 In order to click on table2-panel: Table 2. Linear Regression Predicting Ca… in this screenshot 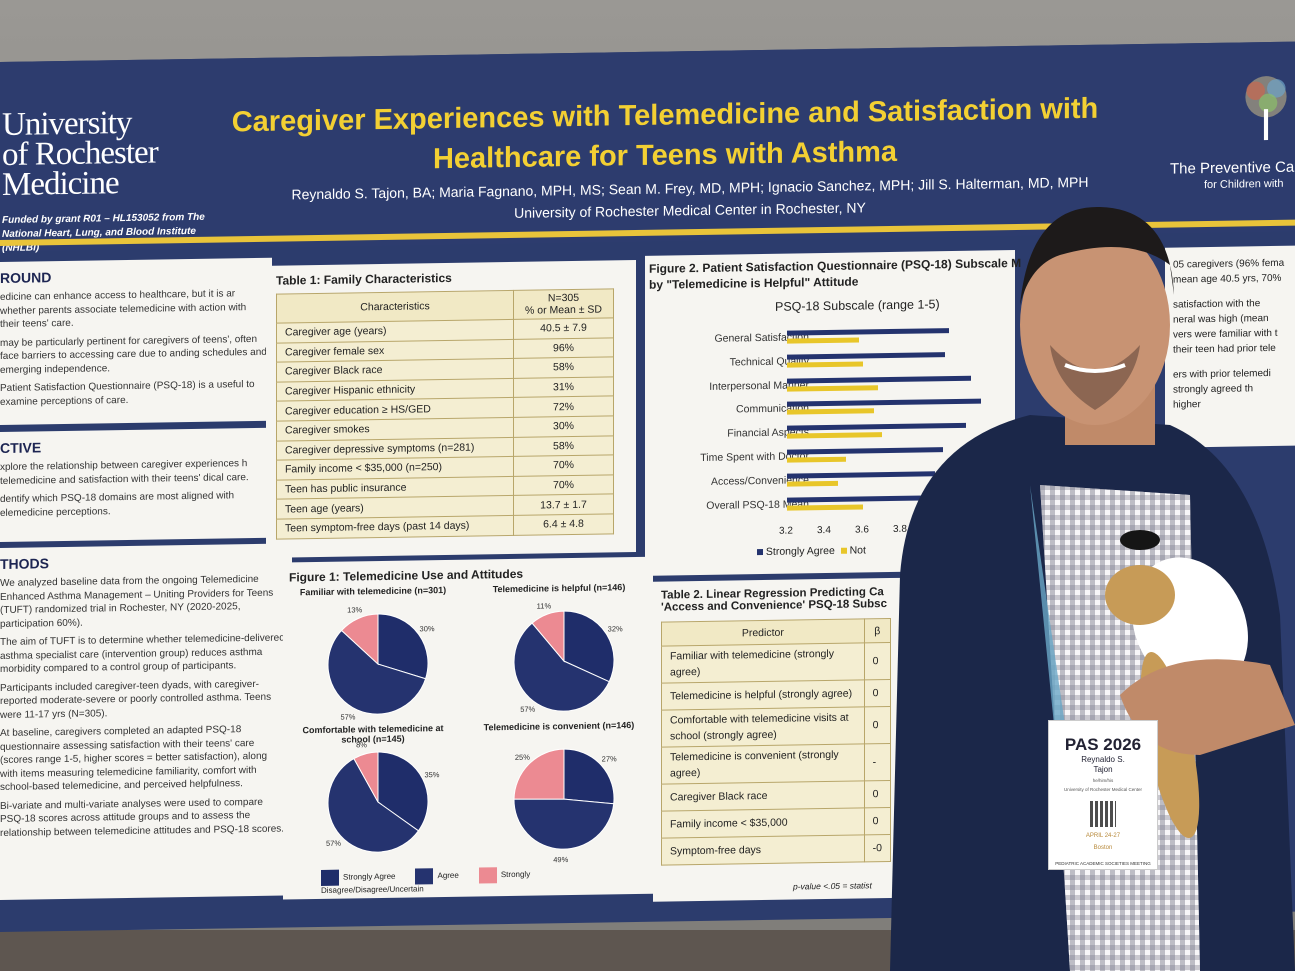, I will do `click(778, 739)`.